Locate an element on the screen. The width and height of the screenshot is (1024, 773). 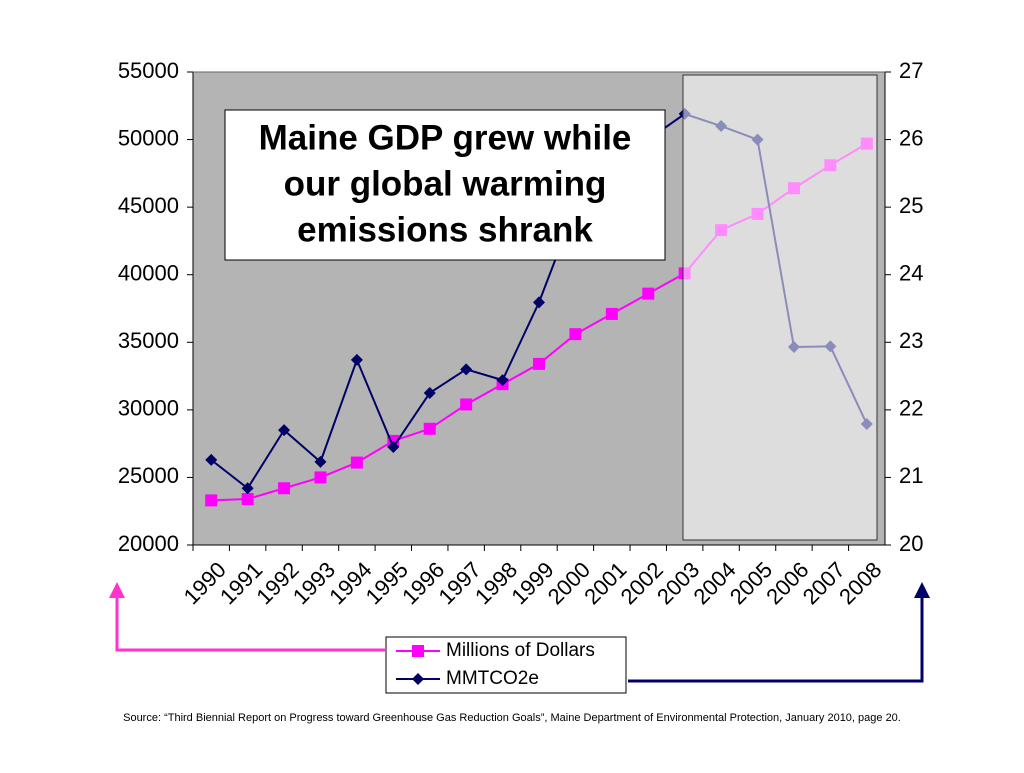
legend-label: Millions of Dollars is located at coordinates (520, 650).